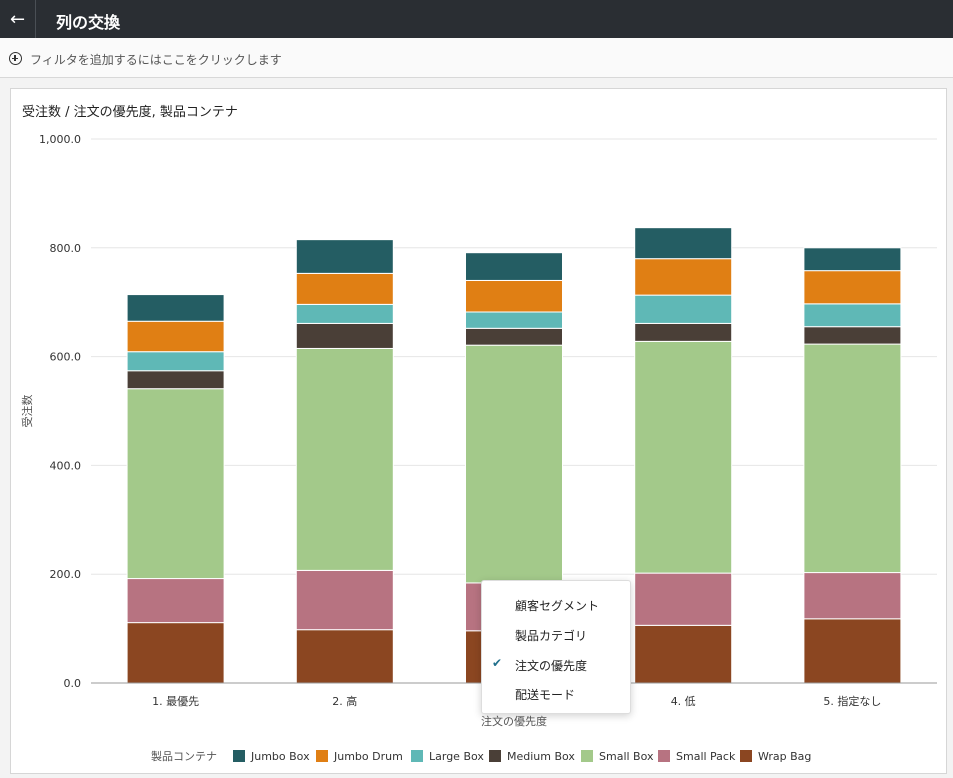  What do you see at coordinates (175, 701) in the screenshot?
I see `x-tick-label: 1. 最優先` at bounding box center [175, 701].